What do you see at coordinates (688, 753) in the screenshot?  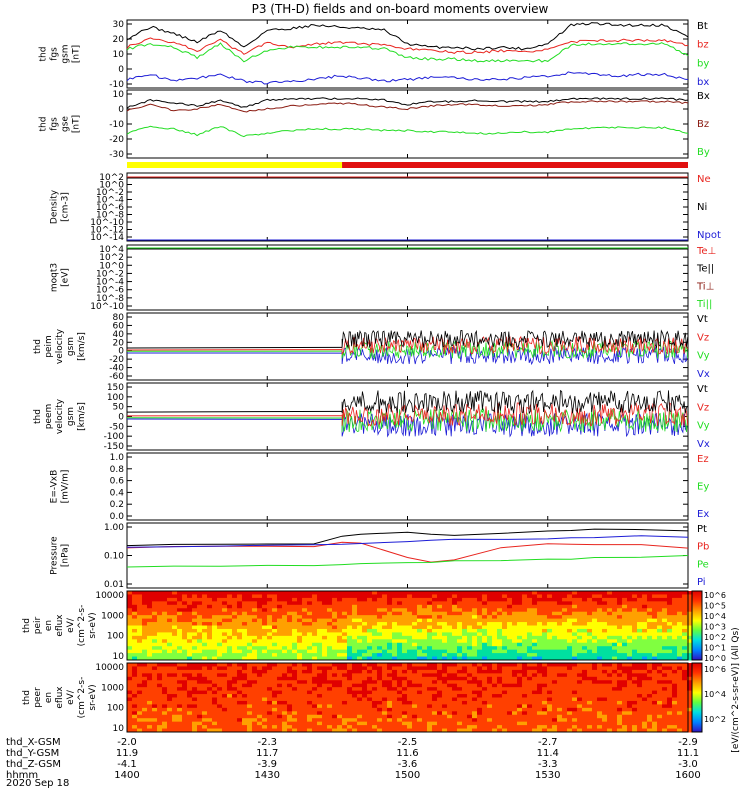 I see `xaxis-tick-label: 11.1` at bounding box center [688, 753].